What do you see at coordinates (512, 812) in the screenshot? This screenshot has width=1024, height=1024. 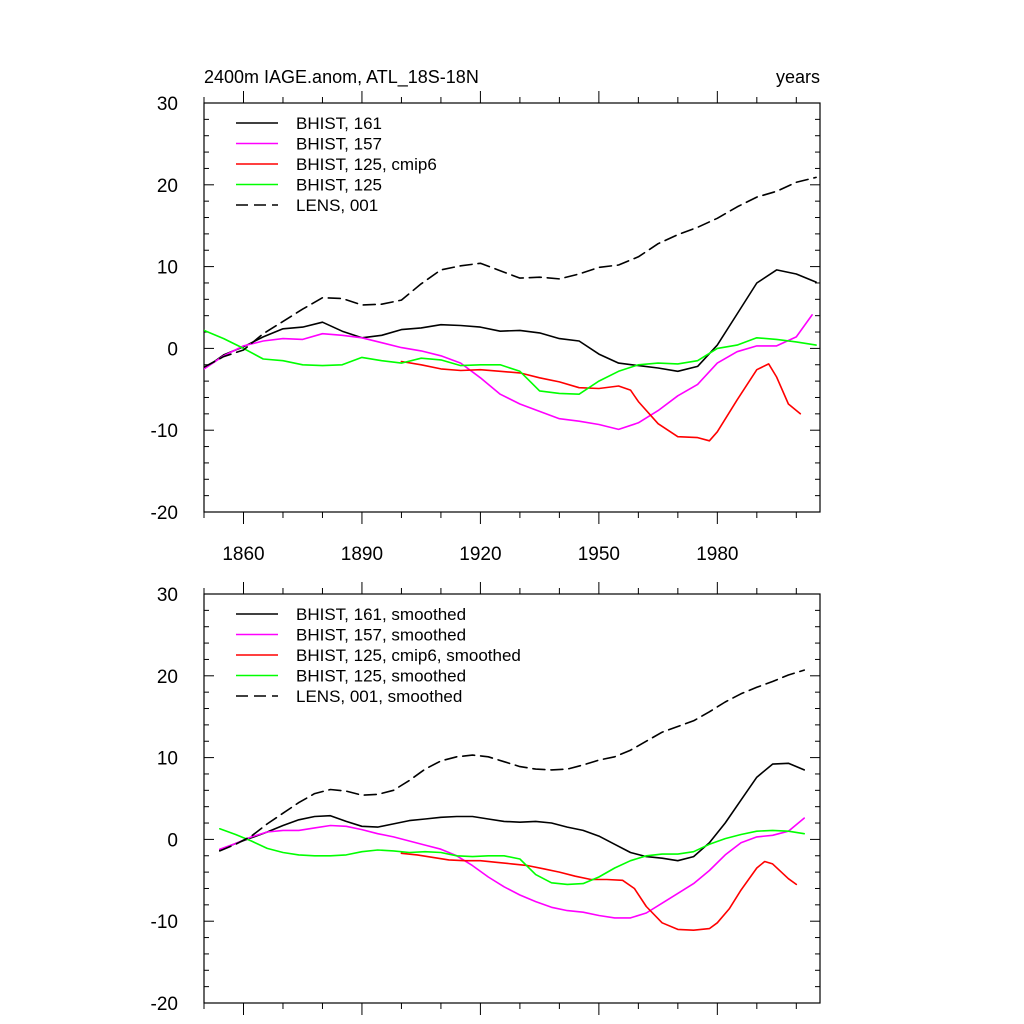 I see `chart-1-series-bhist-161-smoothed` at bounding box center [512, 812].